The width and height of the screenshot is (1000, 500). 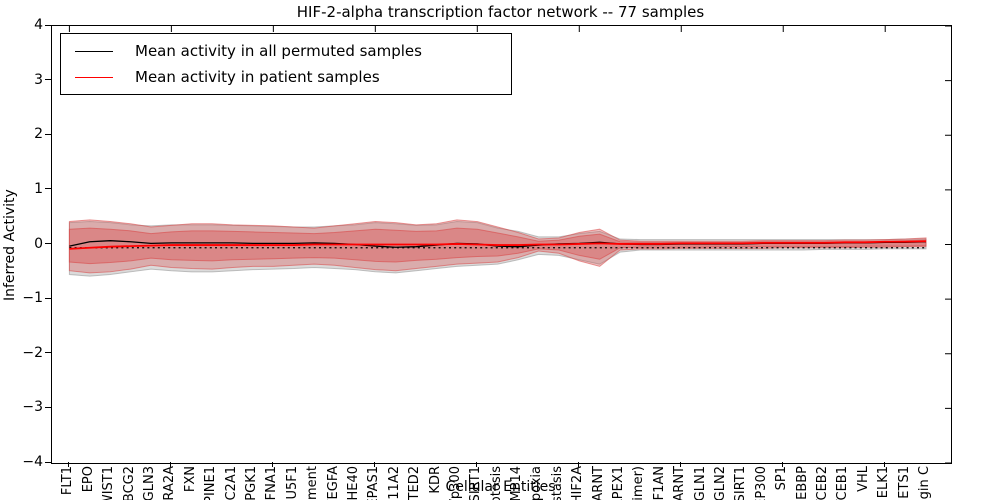 I want to click on y-tick-label: −3, so click(x=32, y=407).